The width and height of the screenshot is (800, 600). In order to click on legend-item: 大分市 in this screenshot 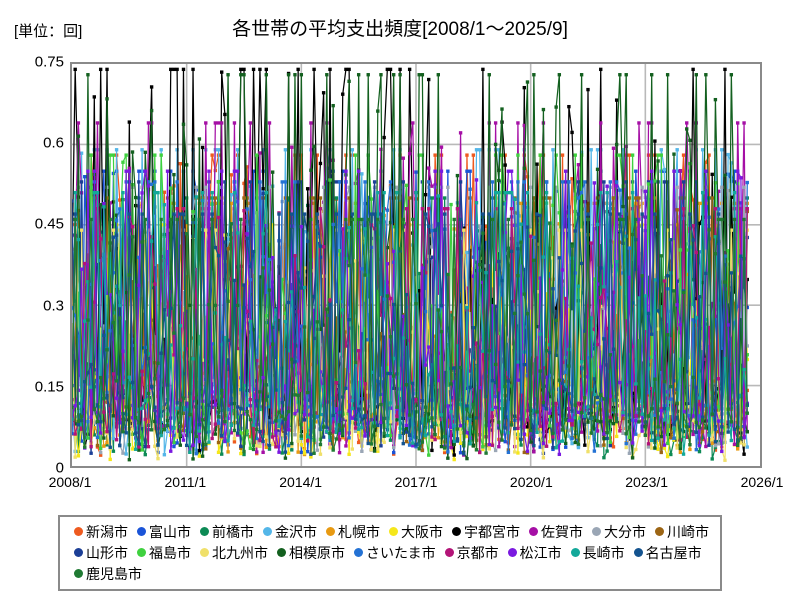, I will do `click(619, 532)`.